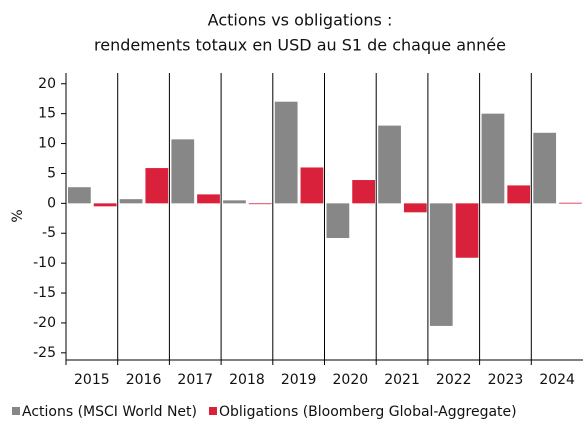  What do you see at coordinates (44, 293) in the screenshot?
I see `y-tick-label: -15` at bounding box center [44, 293].